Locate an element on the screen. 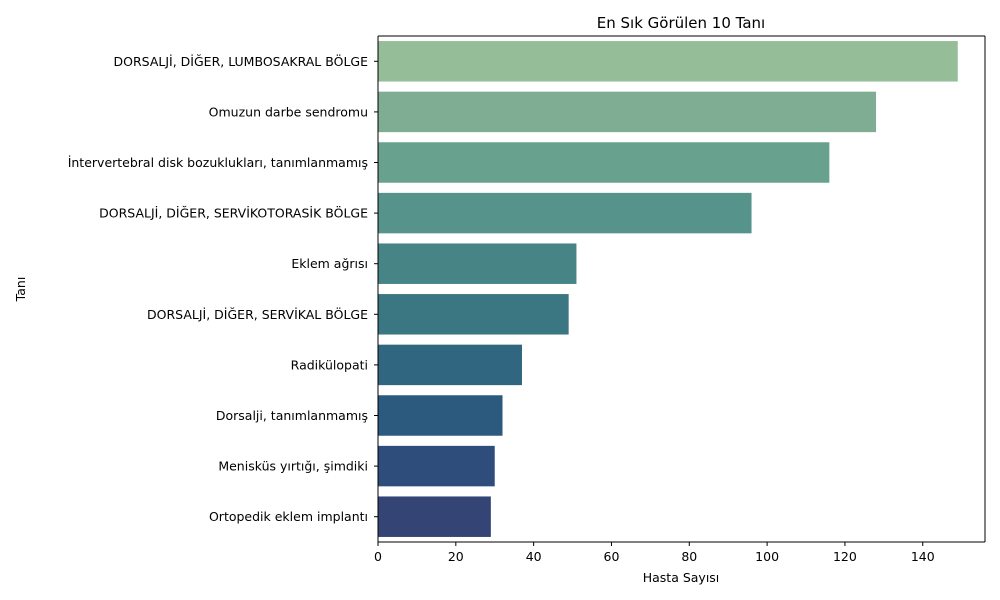 The height and width of the screenshot is (600, 1000). x-tick-label: 120 is located at coordinates (845, 556).